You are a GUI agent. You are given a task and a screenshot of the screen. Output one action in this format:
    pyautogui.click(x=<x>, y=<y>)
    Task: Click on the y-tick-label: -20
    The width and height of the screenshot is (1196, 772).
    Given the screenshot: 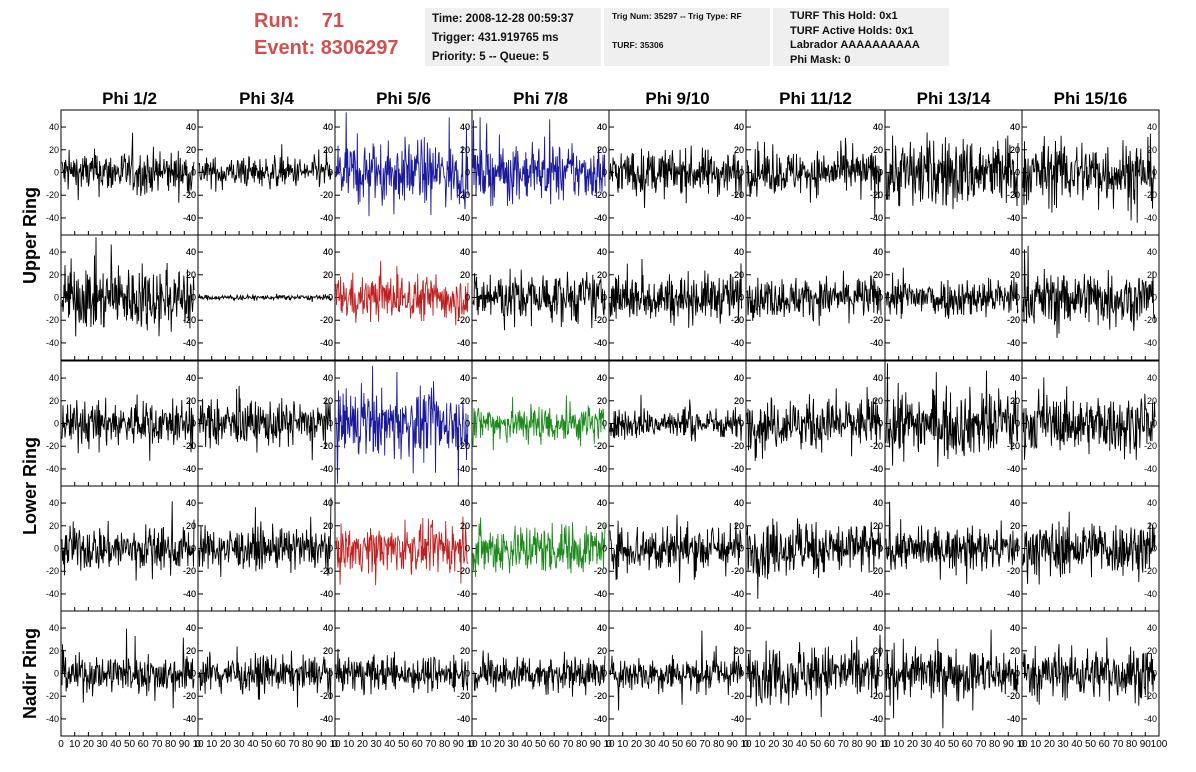 What is the action you would take?
    pyautogui.click(x=189, y=696)
    